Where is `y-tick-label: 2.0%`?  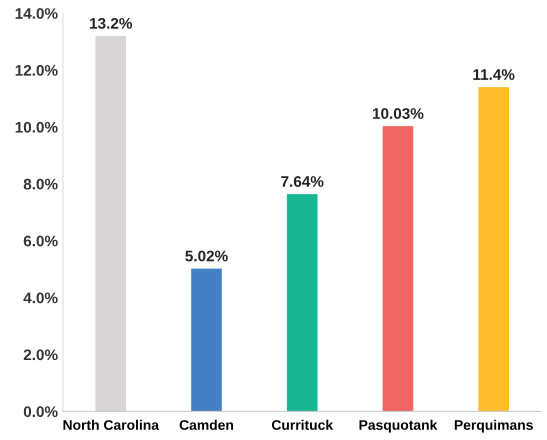
y-tick-label: 2.0% is located at coordinates (41, 354).